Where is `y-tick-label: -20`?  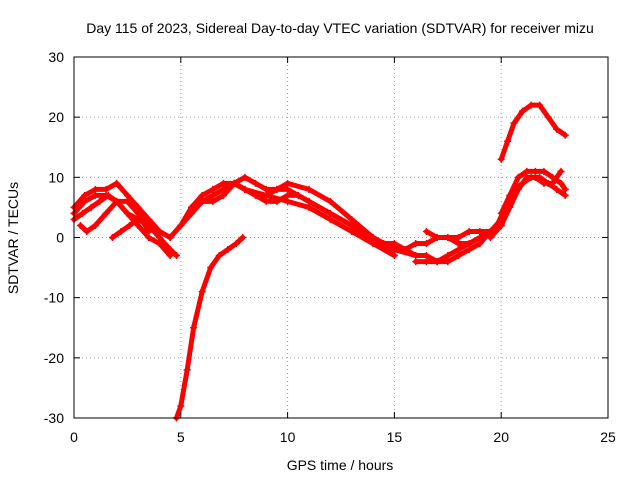
y-tick-label: -20 is located at coordinates (54, 358).